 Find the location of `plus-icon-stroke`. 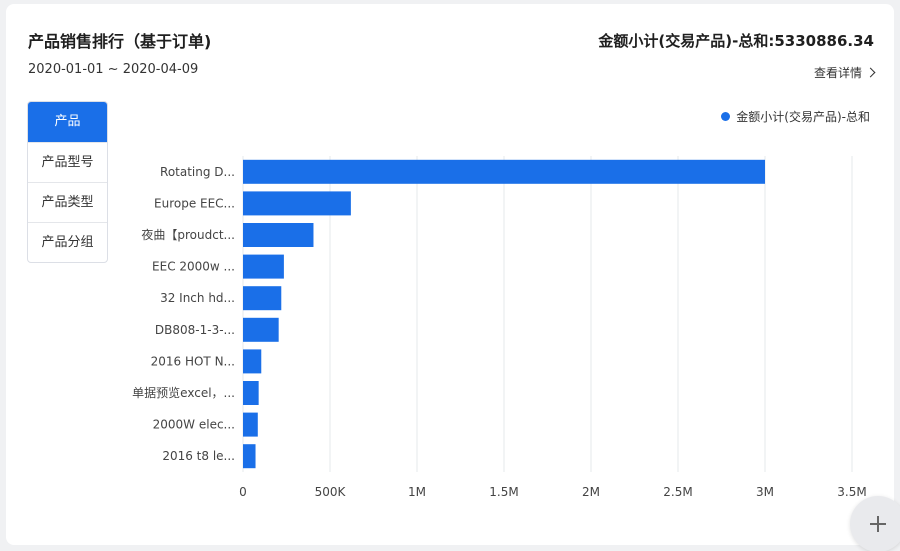

plus-icon-stroke is located at coordinates (878, 524).